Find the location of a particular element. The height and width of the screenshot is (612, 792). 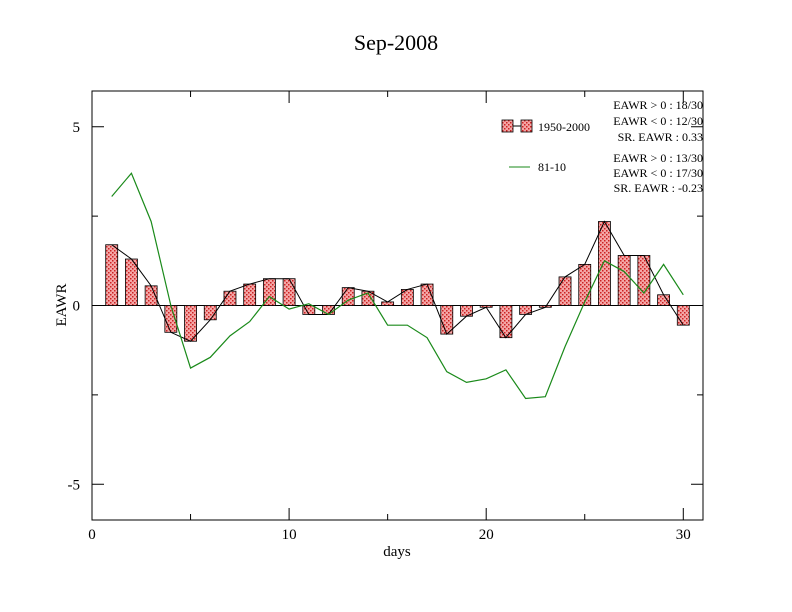

stat-line: EAWR < 0 : 17/30 is located at coordinates (658, 173).